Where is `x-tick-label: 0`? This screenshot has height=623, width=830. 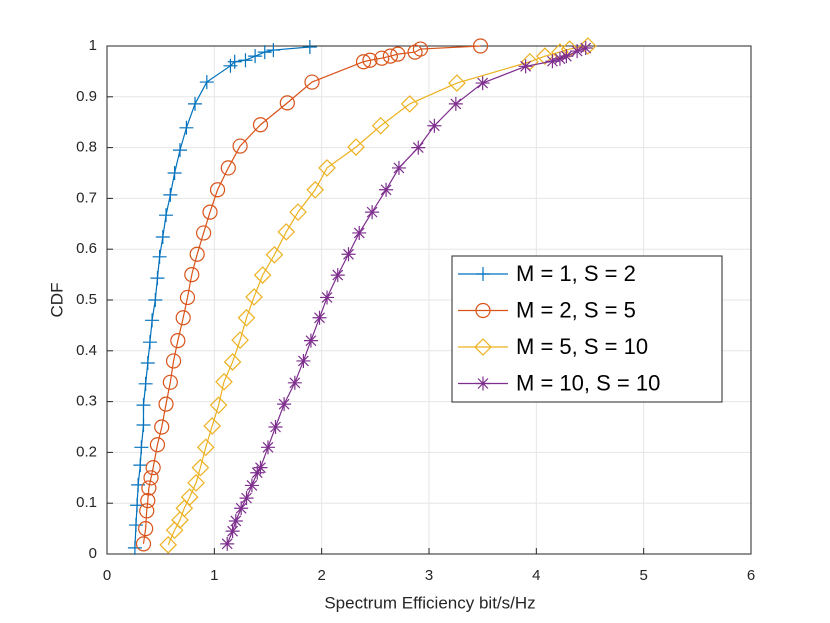 x-tick-label: 0 is located at coordinates (107, 575).